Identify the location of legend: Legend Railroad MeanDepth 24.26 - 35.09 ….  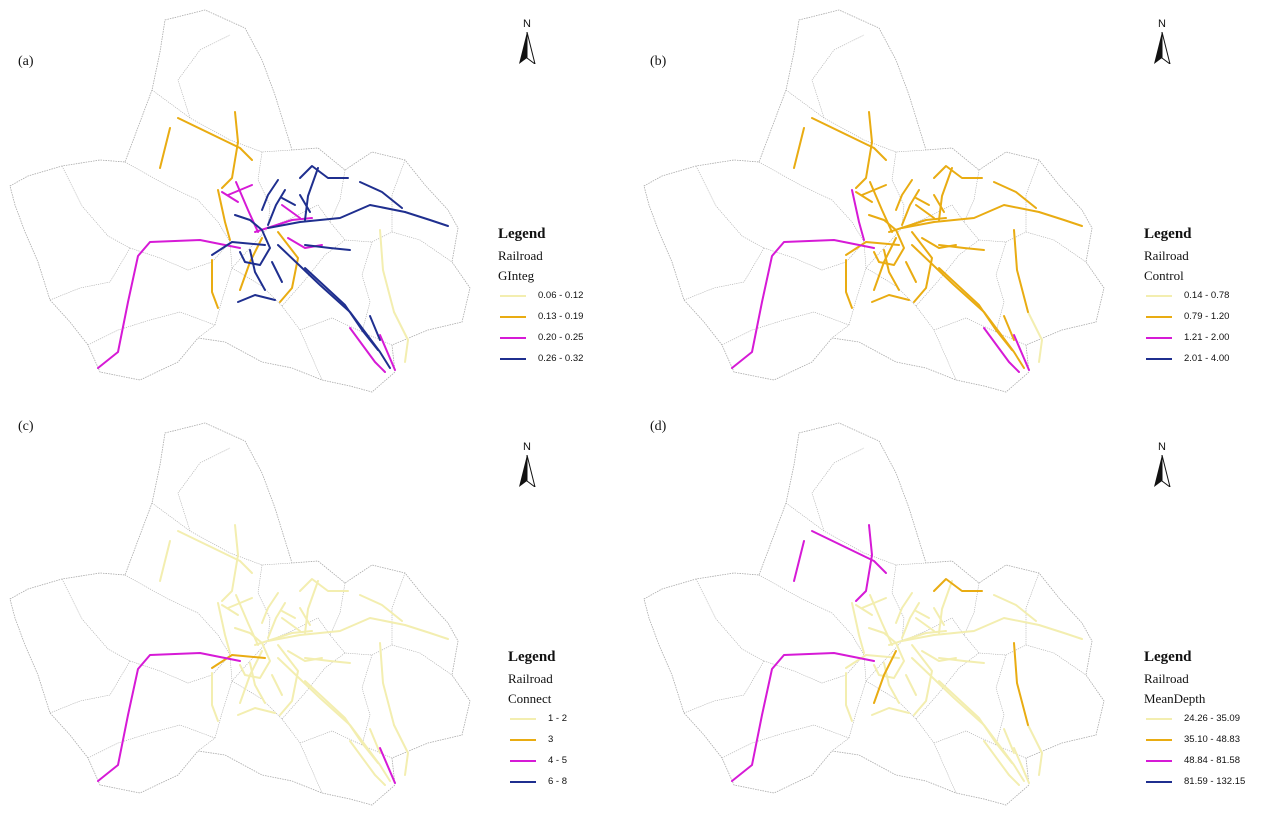
(1194, 723).